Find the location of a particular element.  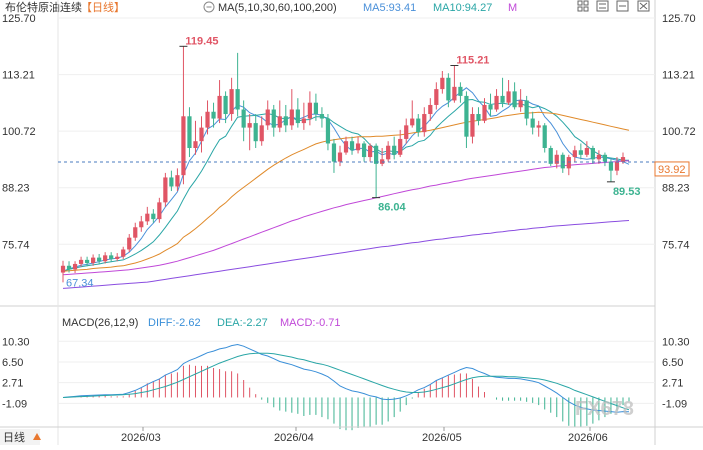

start-price-label: 67.34 is located at coordinates (80, 283).